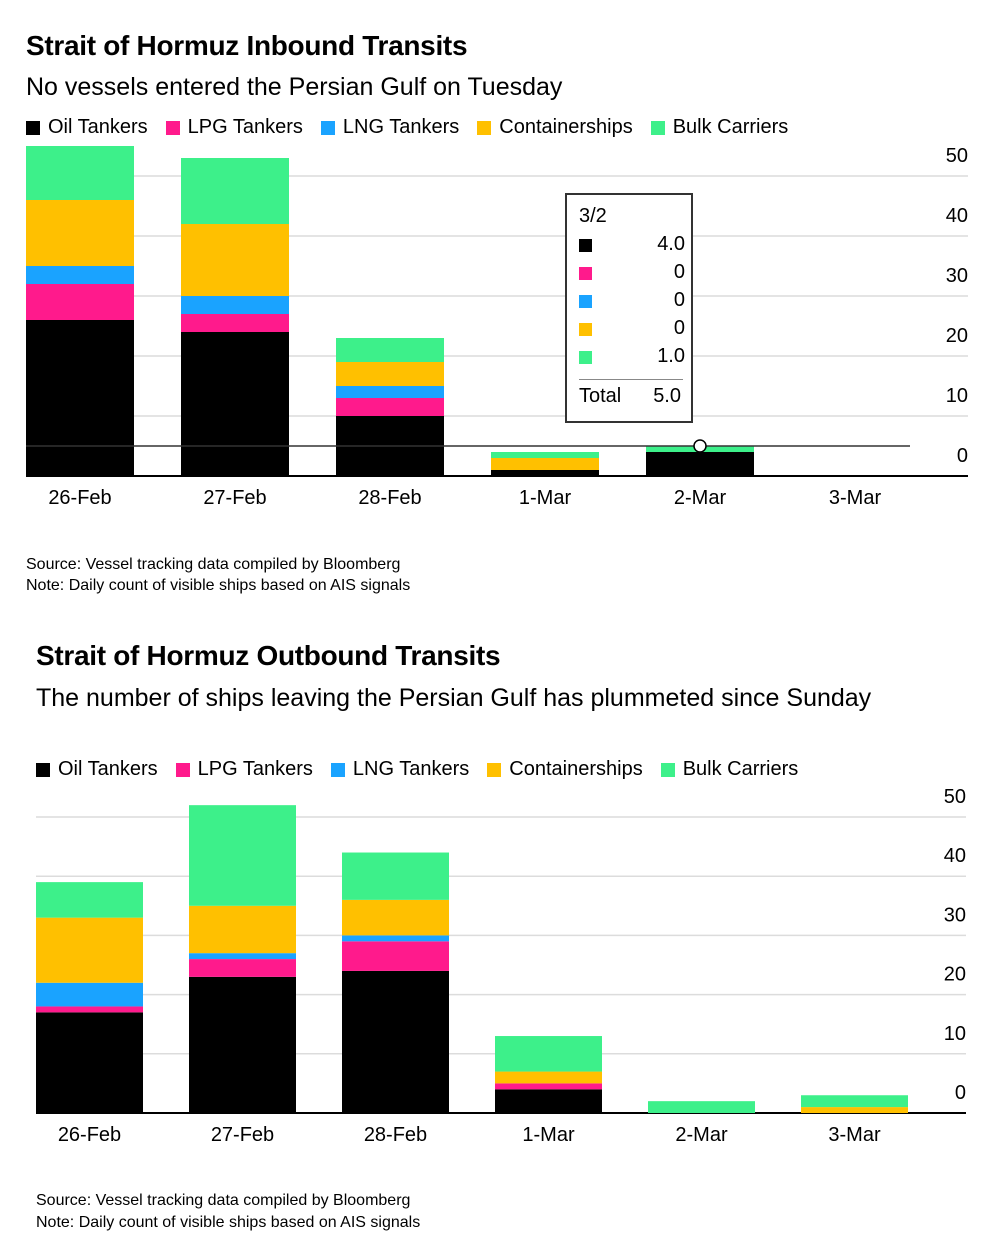 Image resolution: width=1000 pixels, height=1250 pixels. Describe the element at coordinates (957, 276) in the screenshot. I see `y-tick-label: 30` at that location.